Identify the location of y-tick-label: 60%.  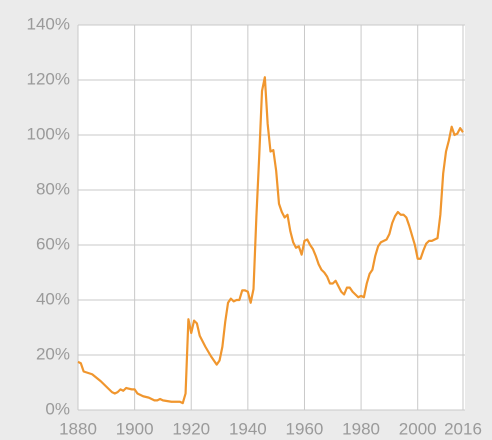
(53, 243).